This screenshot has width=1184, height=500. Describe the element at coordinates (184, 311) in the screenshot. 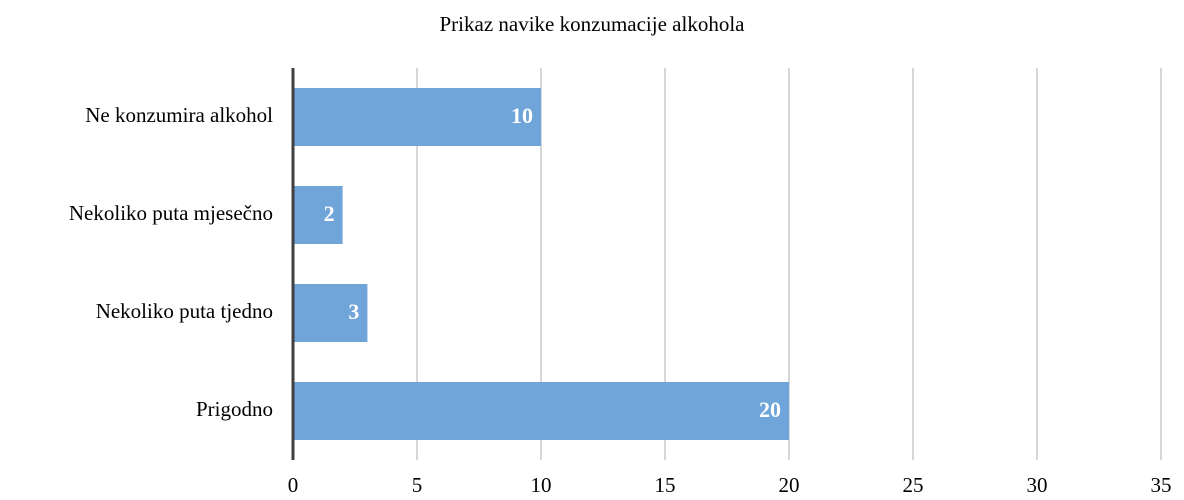

I see `y-tick-label: Nekoliko puta tjedno` at that location.